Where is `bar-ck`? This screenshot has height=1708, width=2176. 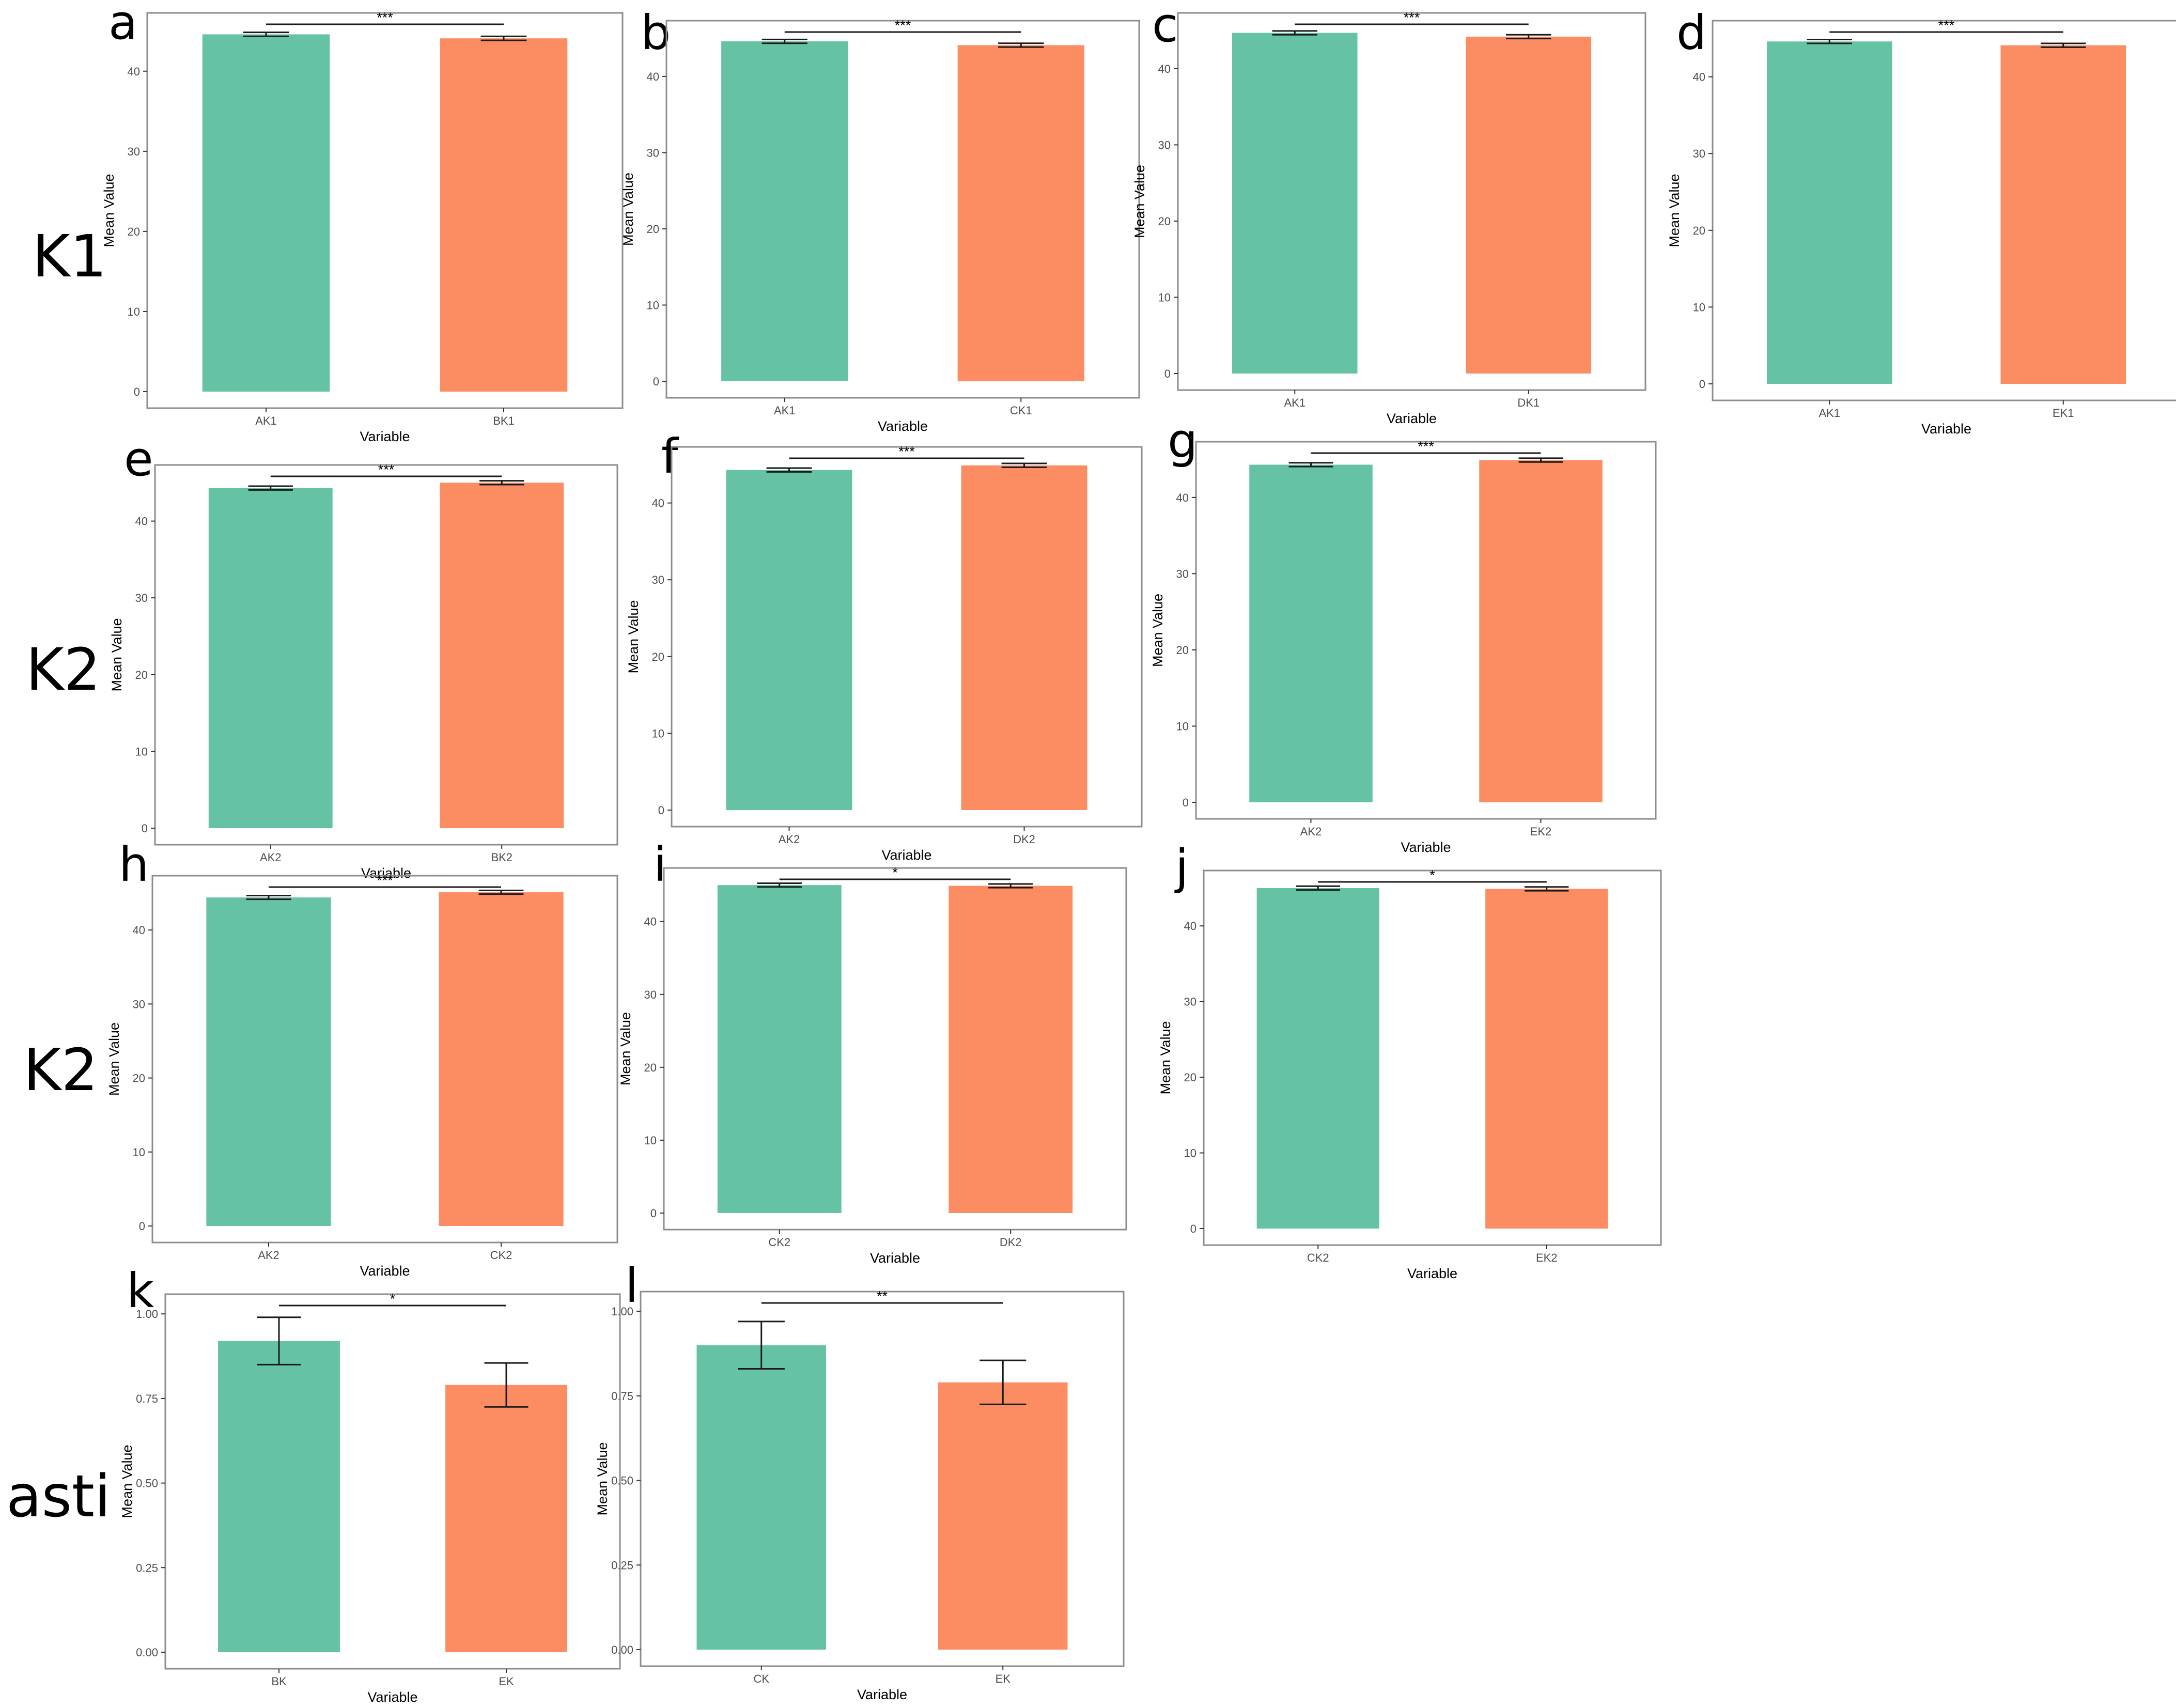
bar-ck is located at coordinates (761, 1497).